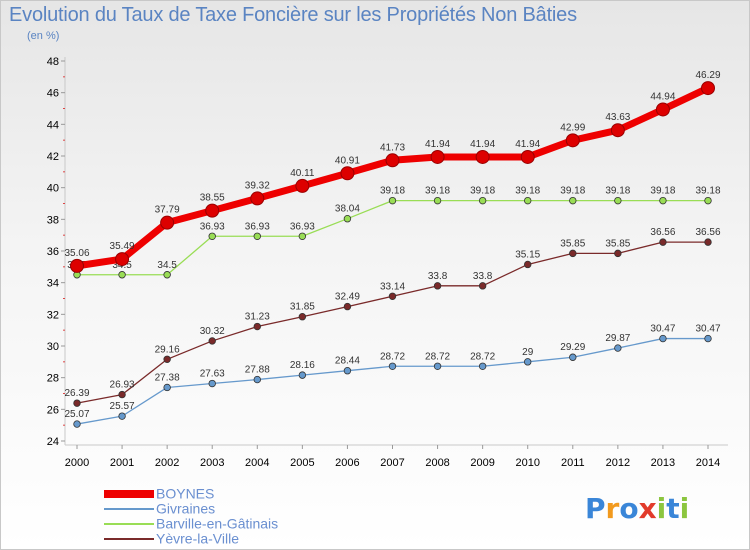 Image resolution: width=750 pixels, height=550 pixels. I want to click on x-tick-label: 2003, so click(212, 463).